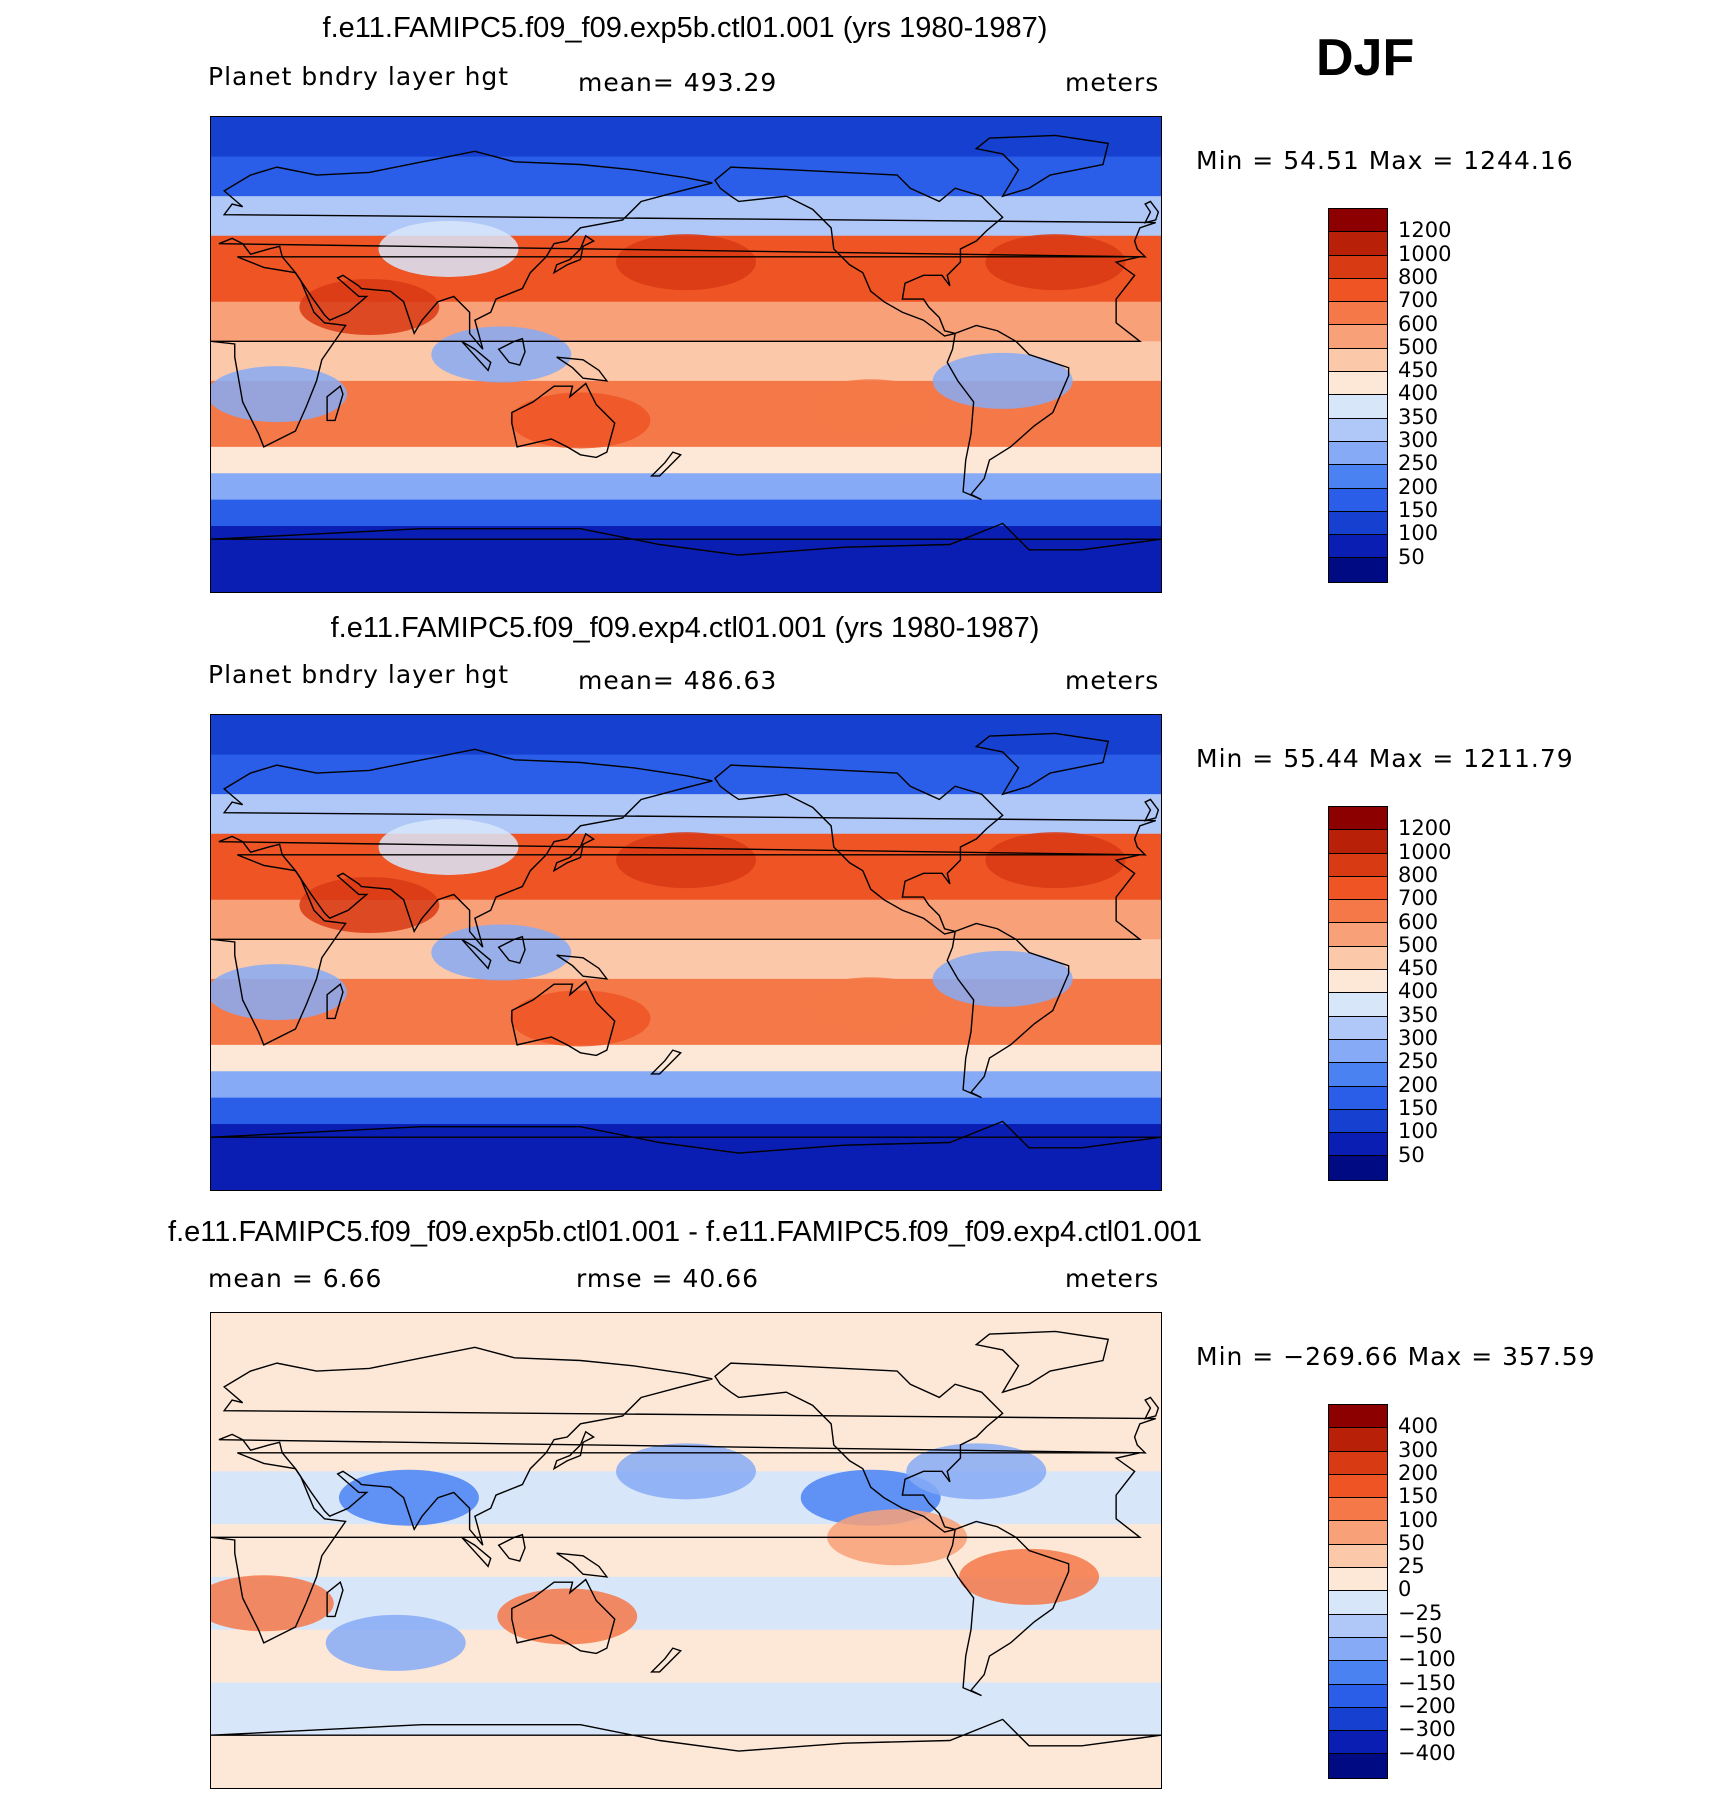 The width and height of the screenshot is (1710, 1798). I want to click on panel-3-map, so click(686, 1550).